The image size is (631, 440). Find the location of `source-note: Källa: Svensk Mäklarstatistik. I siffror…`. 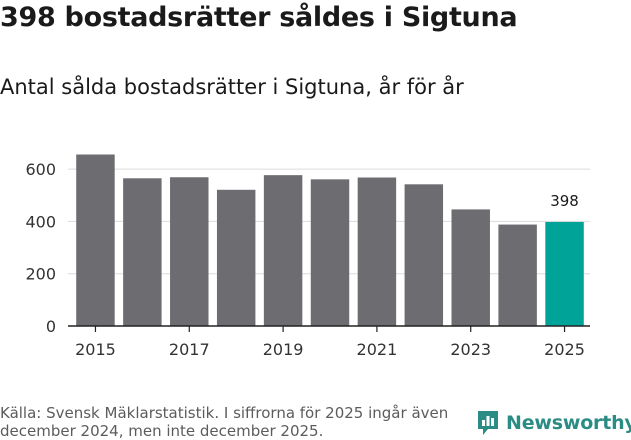

source-note: Källa: Svensk Mäklarstatistik. I siffror… is located at coordinates (224, 422).